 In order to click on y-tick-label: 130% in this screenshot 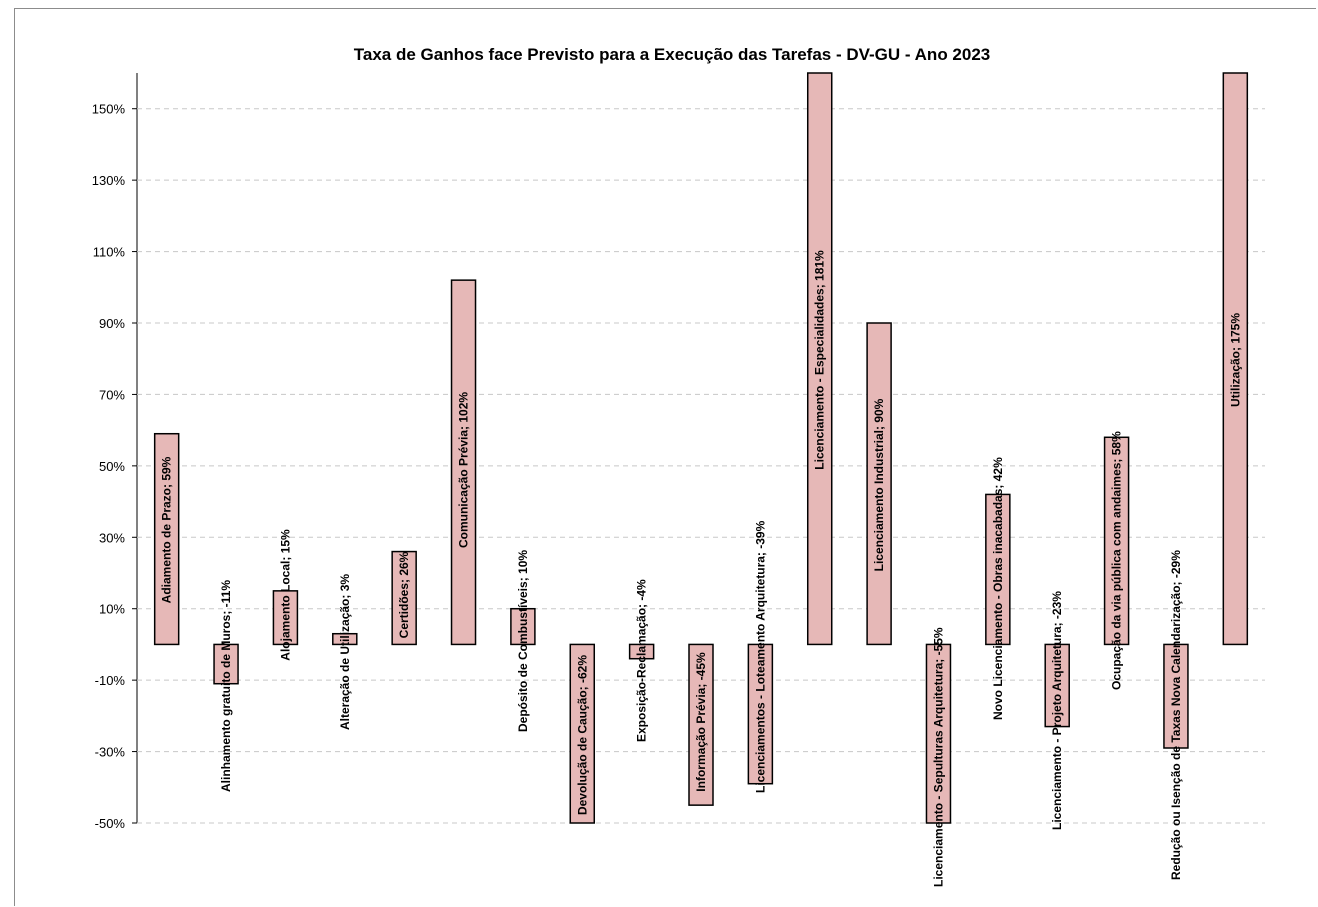, I will do `click(109, 180)`.